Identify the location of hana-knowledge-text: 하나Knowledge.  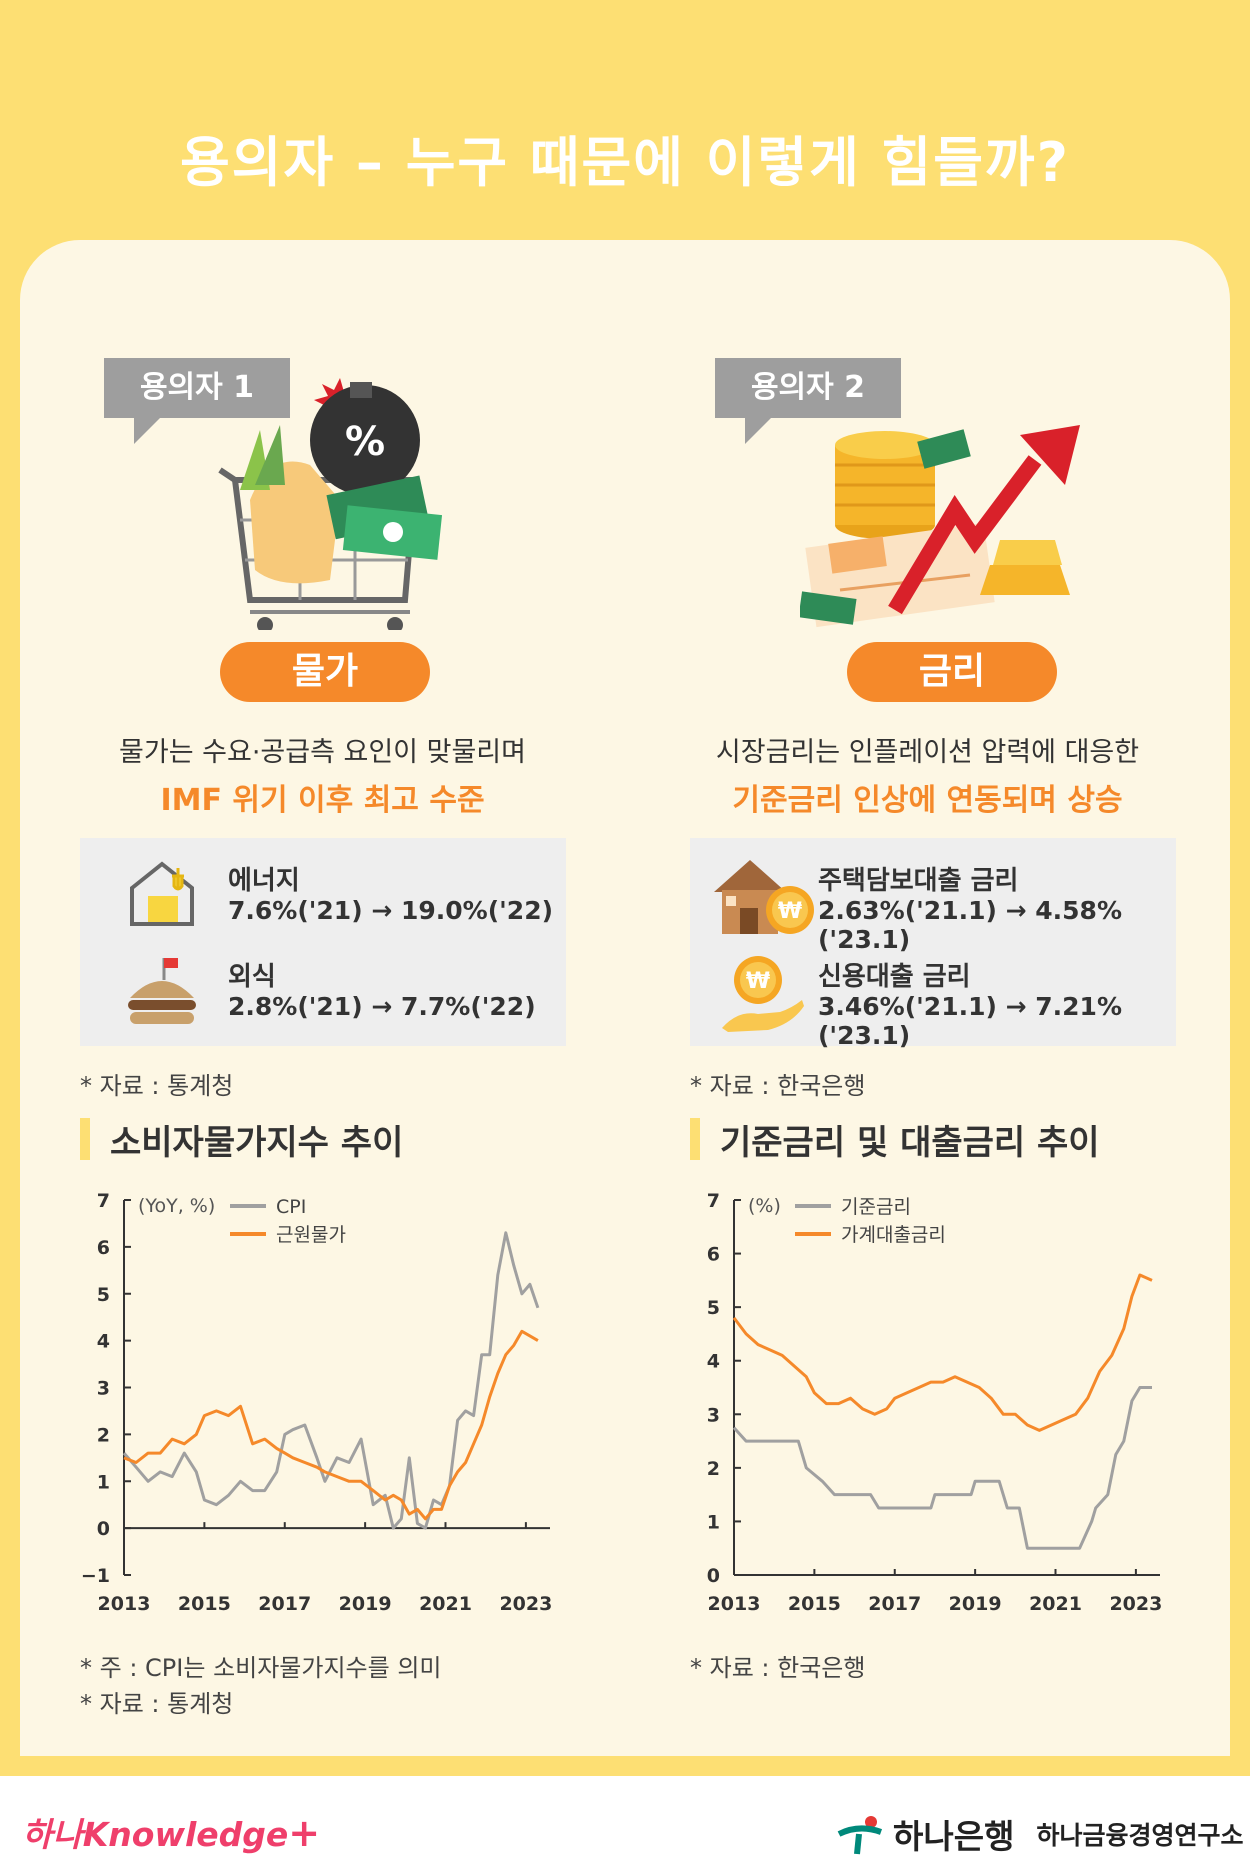
(155, 1834).